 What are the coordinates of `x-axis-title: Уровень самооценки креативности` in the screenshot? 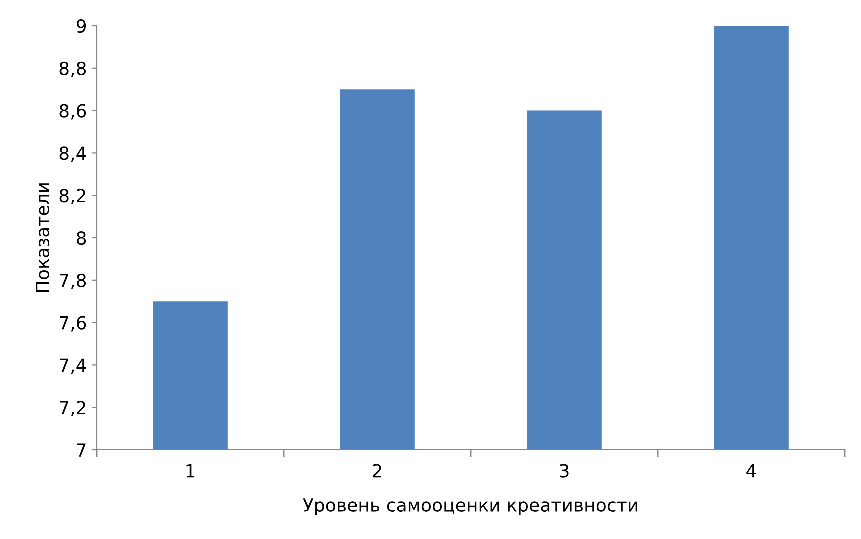 It's located at (470, 507).